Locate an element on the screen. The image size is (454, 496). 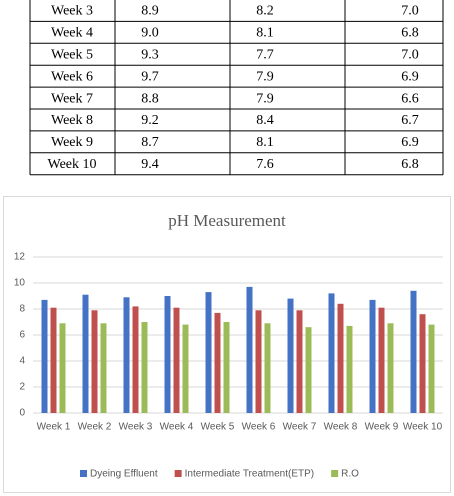
y-tick-label: 4 is located at coordinates (22, 361).